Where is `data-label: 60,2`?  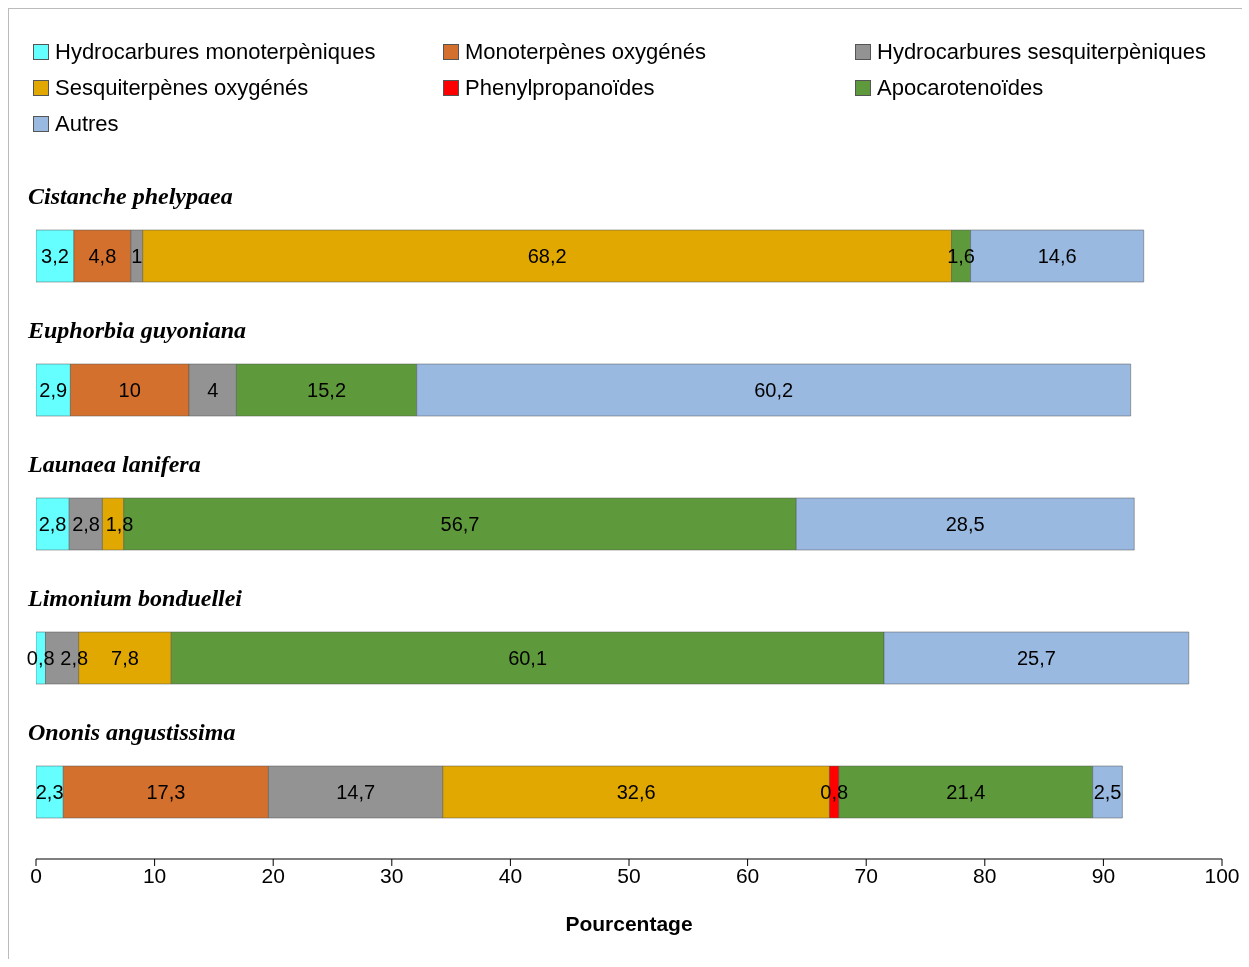 data-label: 60,2 is located at coordinates (774, 390).